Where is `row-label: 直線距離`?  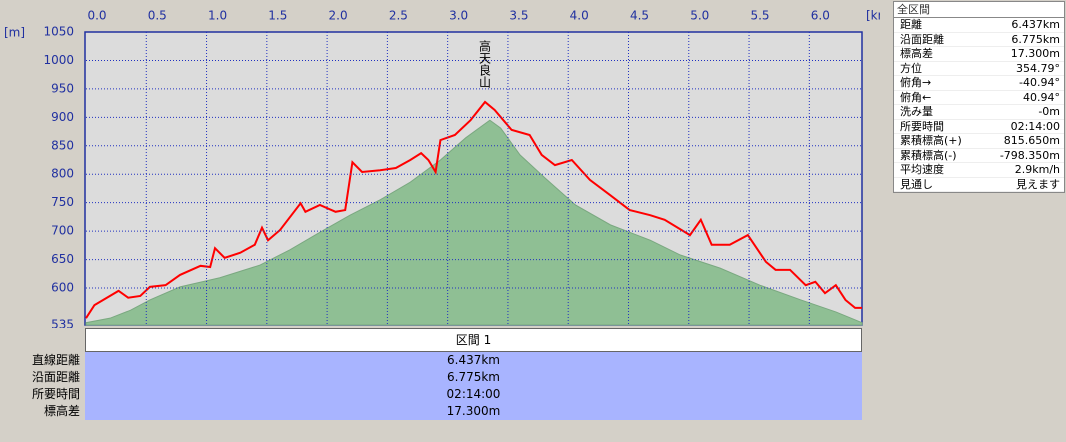
row-label: 直線距離 is located at coordinates (55, 360).